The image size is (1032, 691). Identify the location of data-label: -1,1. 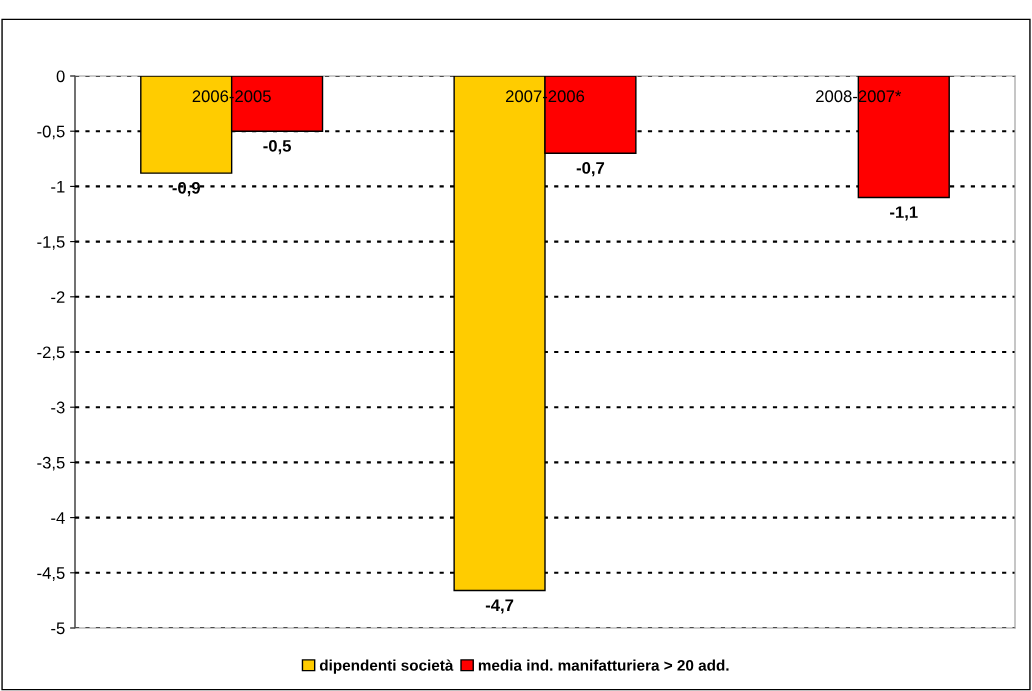
(904, 213).